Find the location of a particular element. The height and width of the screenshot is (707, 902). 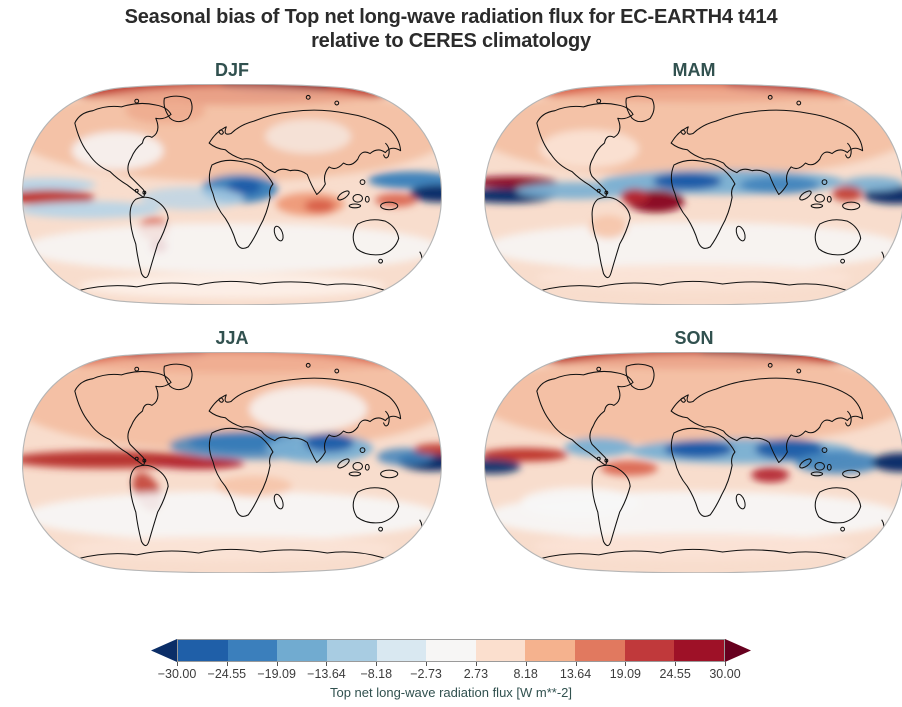

colorbar-bar is located at coordinates (451, 652).